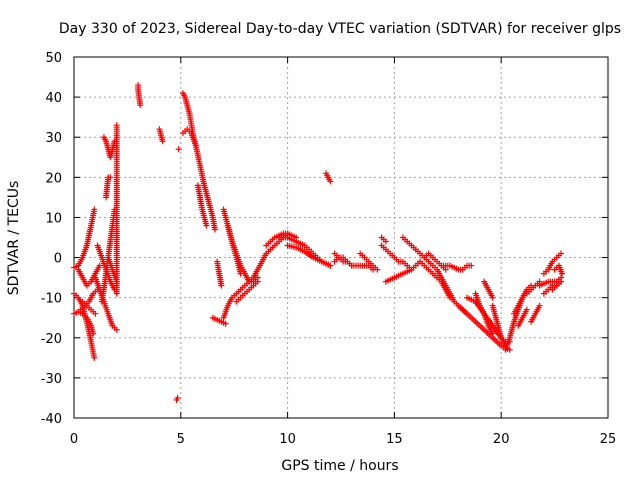 This screenshot has width=640, height=480. I want to click on x-axis-label: GPS time / hours, so click(339, 466).